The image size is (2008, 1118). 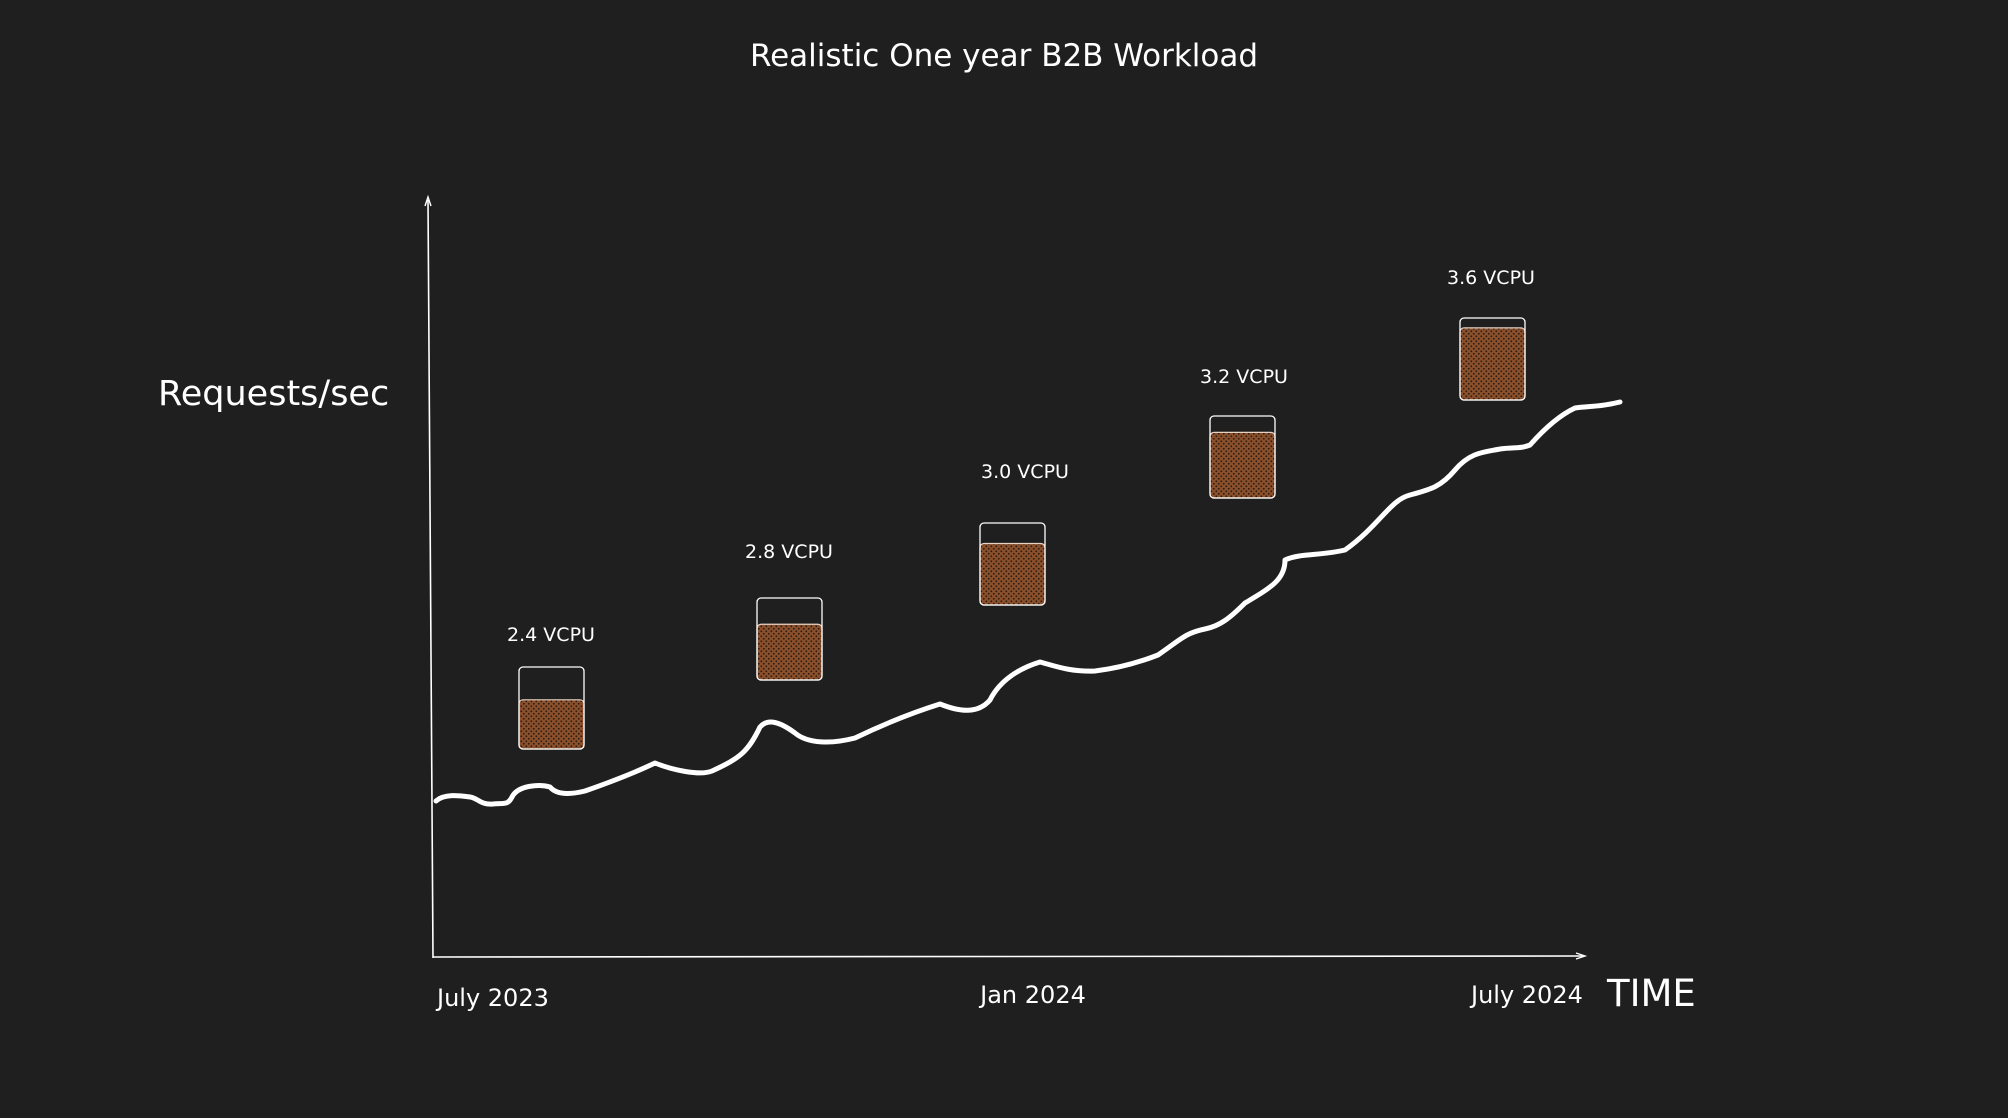 What do you see at coordinates (1651, 993) in the screenshot?
I see `x-axis-label: TIME` at bounding box center [1651, 993].